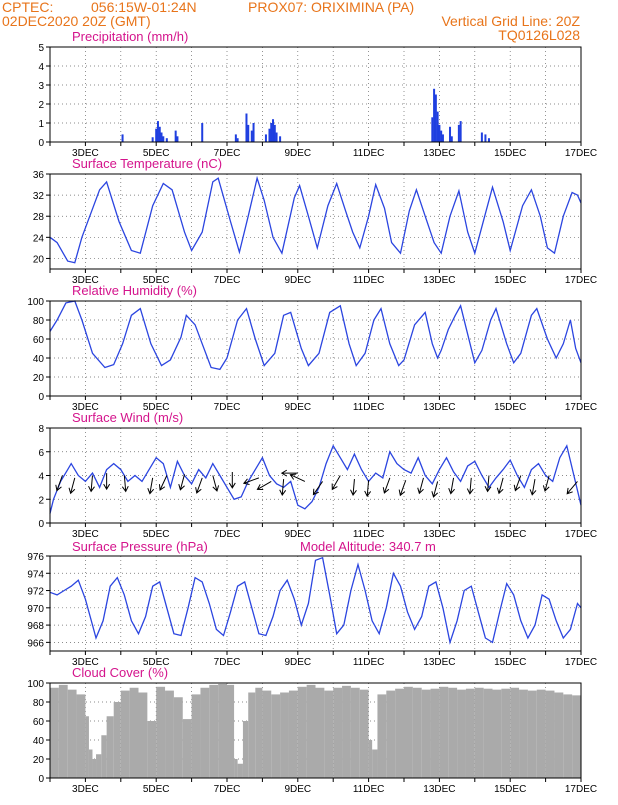  Describe the element at coordinates (41, 453) in the screenshot. I see `wind-ytick-label: 6` at that location.